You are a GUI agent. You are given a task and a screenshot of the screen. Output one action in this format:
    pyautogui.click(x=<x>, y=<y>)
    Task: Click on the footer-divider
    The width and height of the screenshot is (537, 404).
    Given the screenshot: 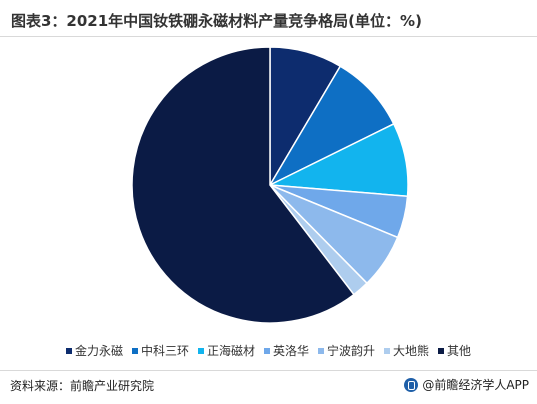 What is the action you would take?
    pyautogui.click(x=268, y=370)
    